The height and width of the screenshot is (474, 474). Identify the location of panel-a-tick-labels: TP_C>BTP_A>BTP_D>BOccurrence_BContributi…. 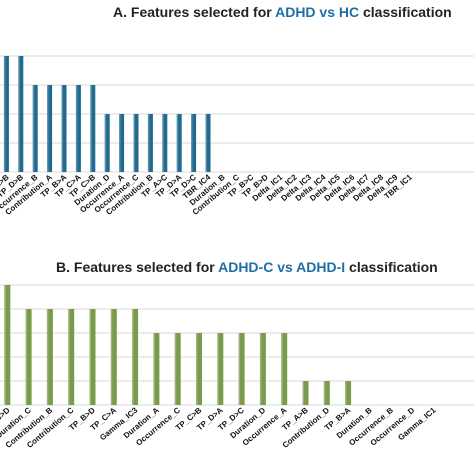
(207, 194).